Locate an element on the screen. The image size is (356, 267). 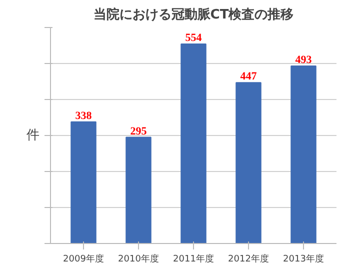
data-label: 554 is located at coordinates (193, 38).